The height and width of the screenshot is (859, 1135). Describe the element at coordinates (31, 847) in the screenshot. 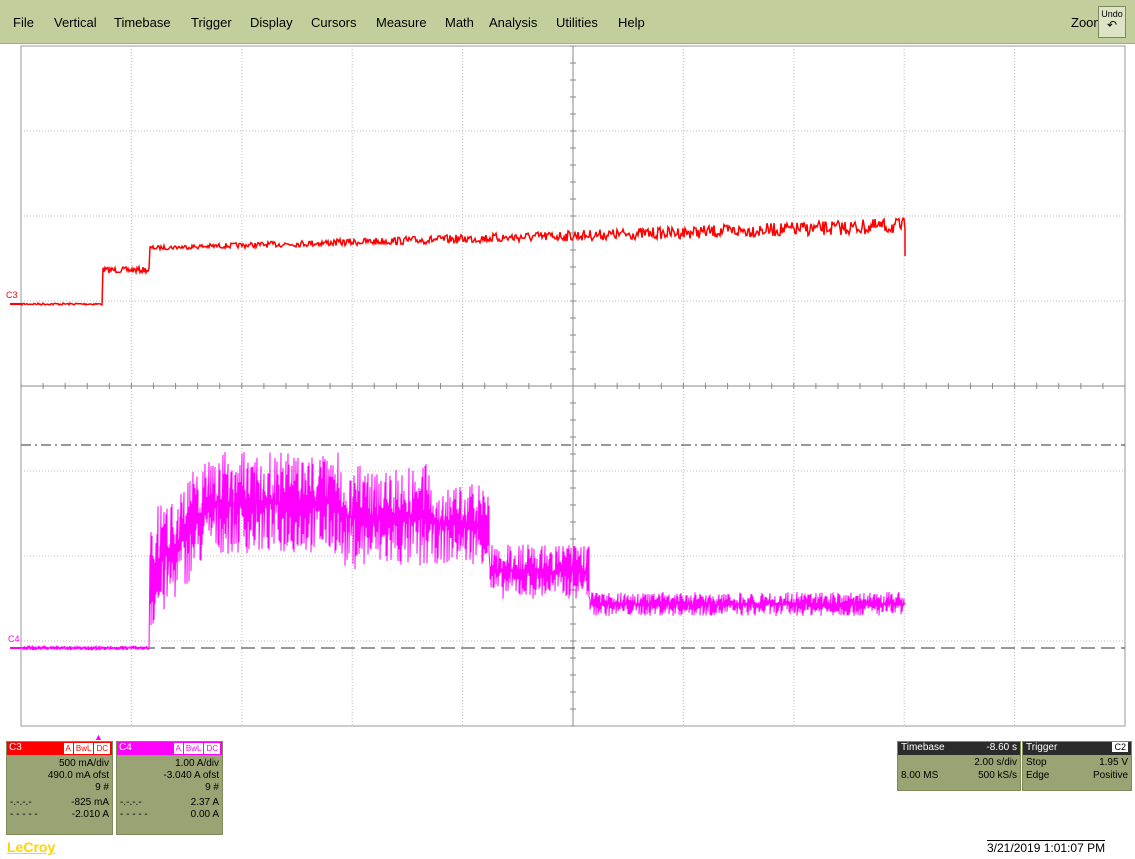

I see `lecroy-logo: LeCroy` at that location.